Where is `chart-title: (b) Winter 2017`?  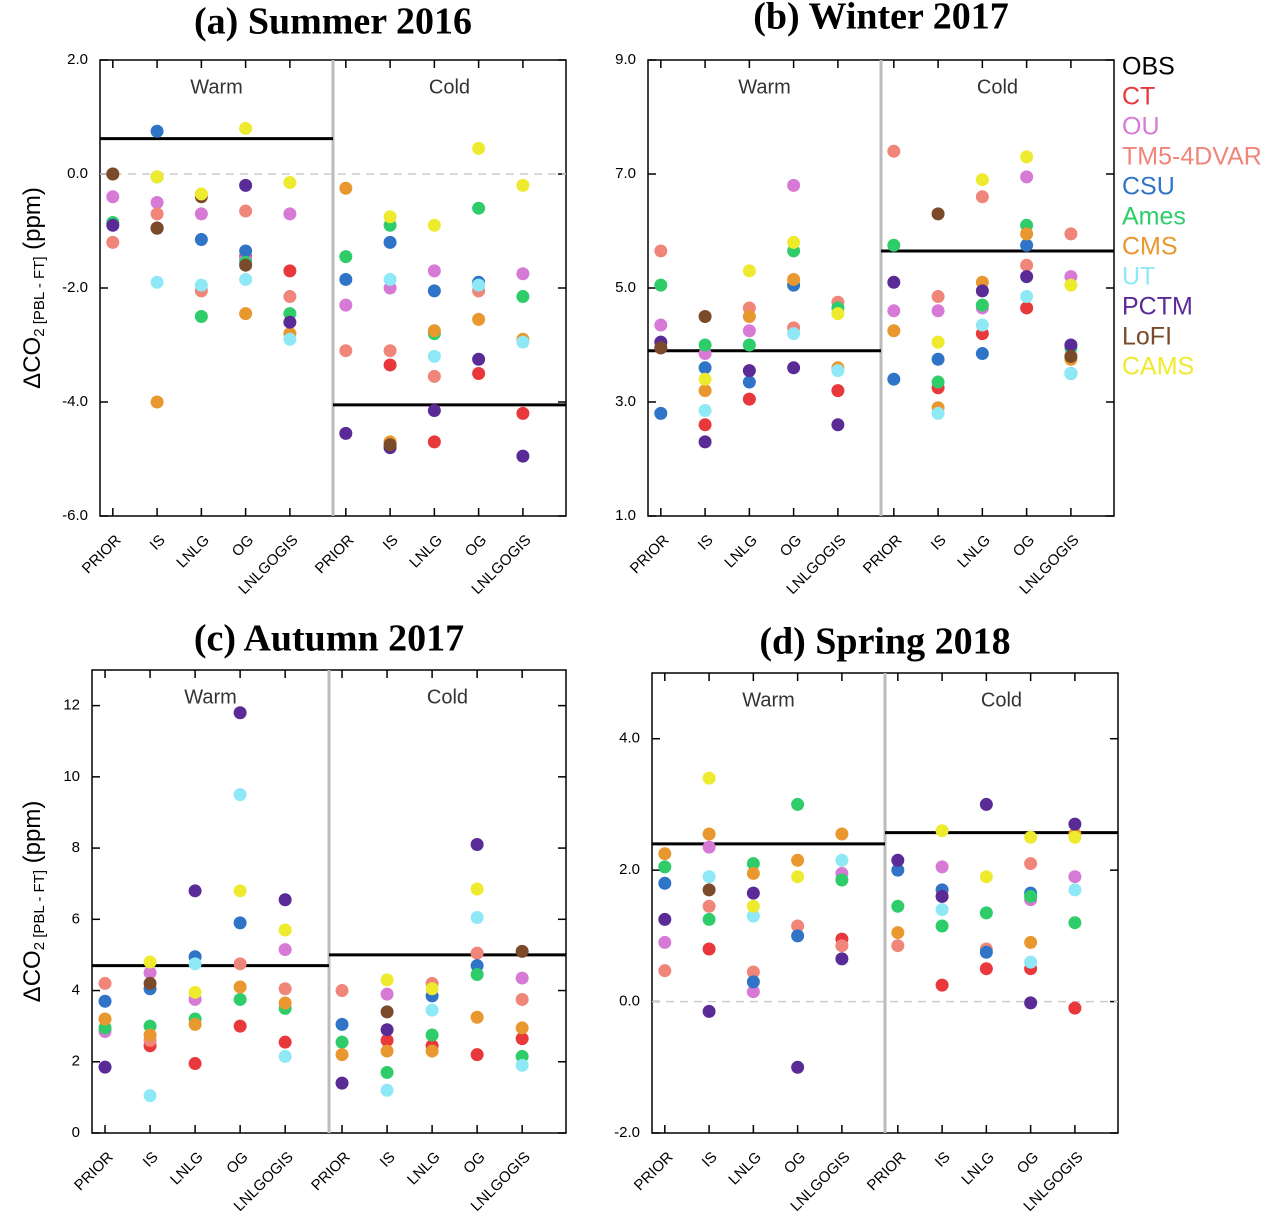 chart-title: (b) Winter 2017 is located at coordinates (880, 19).